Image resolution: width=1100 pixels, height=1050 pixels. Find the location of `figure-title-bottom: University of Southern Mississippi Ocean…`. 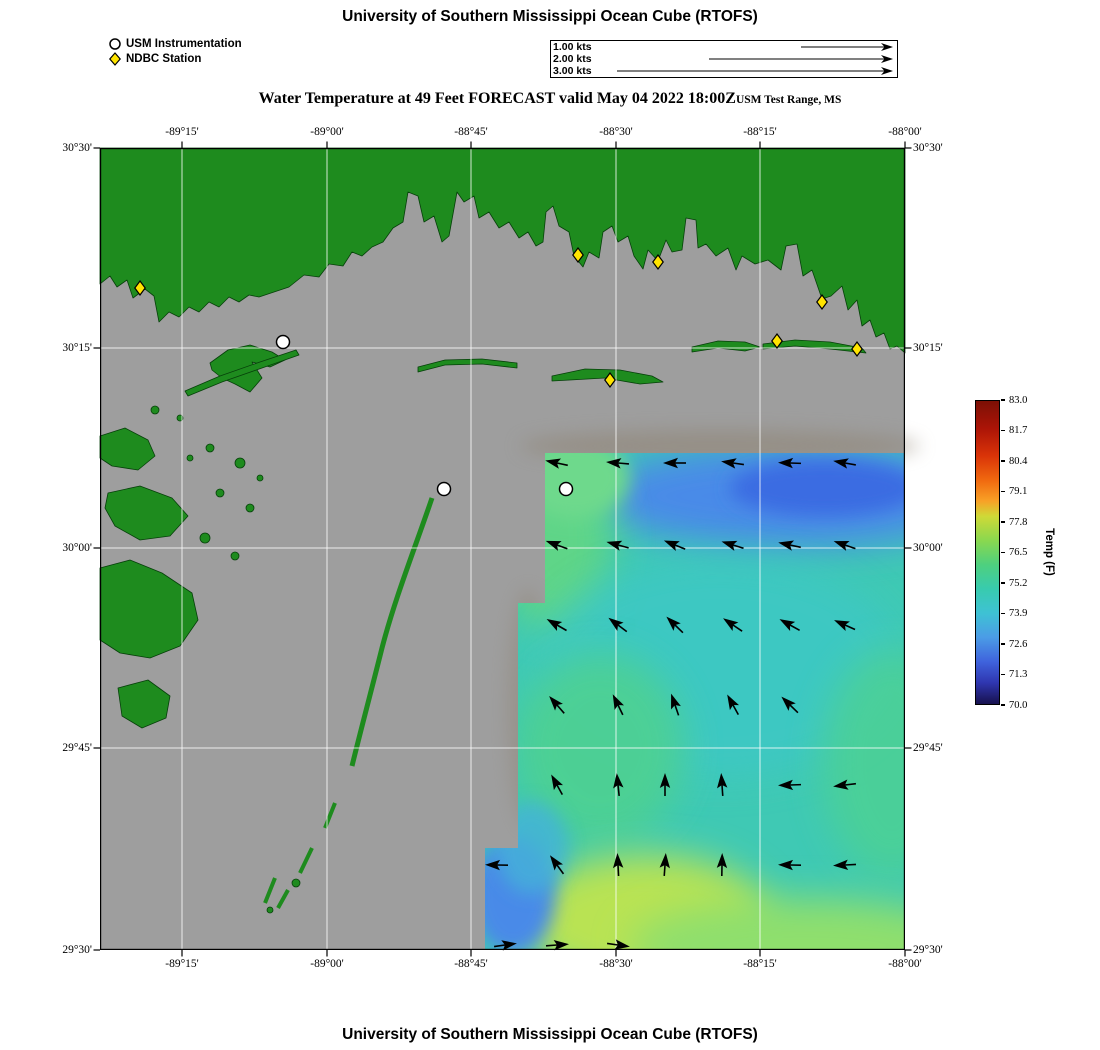

figure-title-bottom: University of Southern Mississippi Ocean… is located at coordinates (550, 1034).